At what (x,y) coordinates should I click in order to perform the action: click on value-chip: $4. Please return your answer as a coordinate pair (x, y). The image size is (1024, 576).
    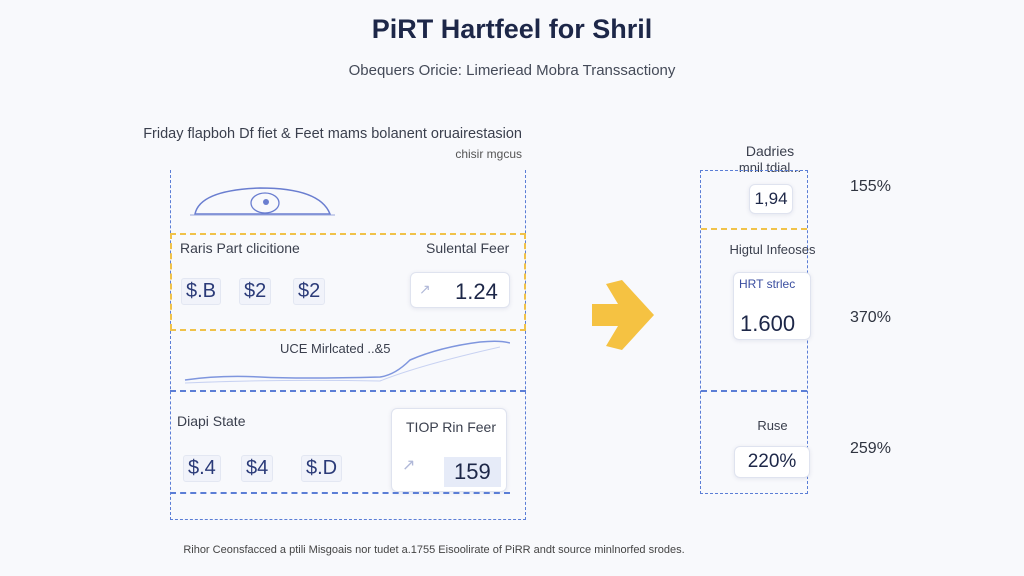
    Looking at the image, I should click on (257, 468).